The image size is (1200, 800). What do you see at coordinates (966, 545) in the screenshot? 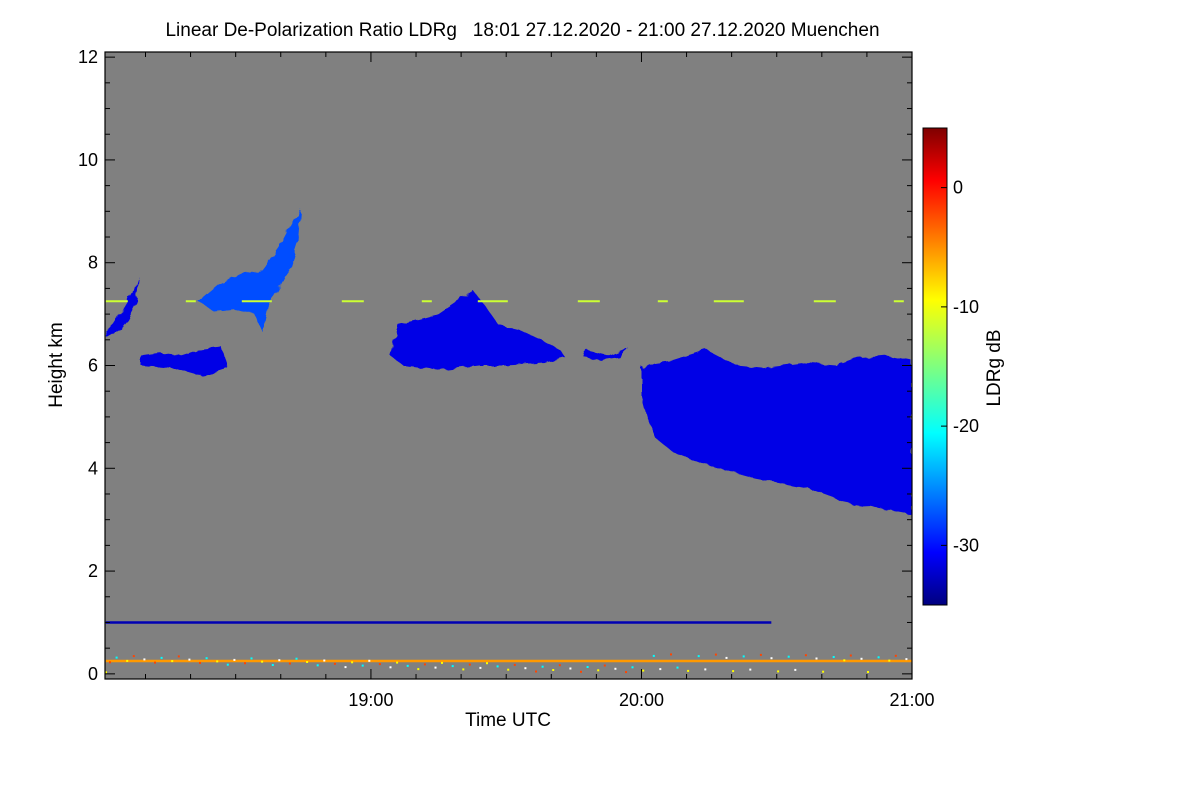
I see `colorbar-tick-label: -30` at bounding box center [966, 545].